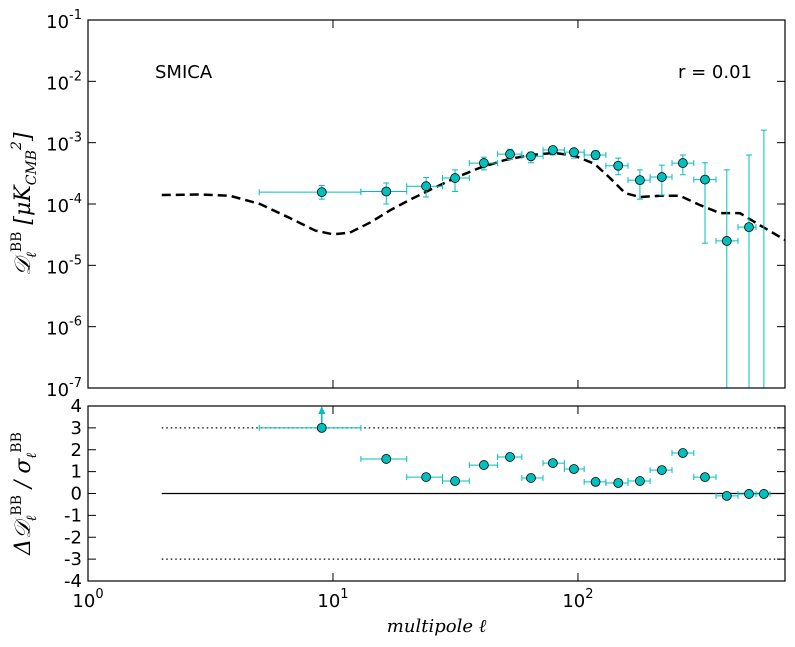 The image size is (795, 647). I want to click on y-tick-label: 10⁻⁶, so click(64, 327).